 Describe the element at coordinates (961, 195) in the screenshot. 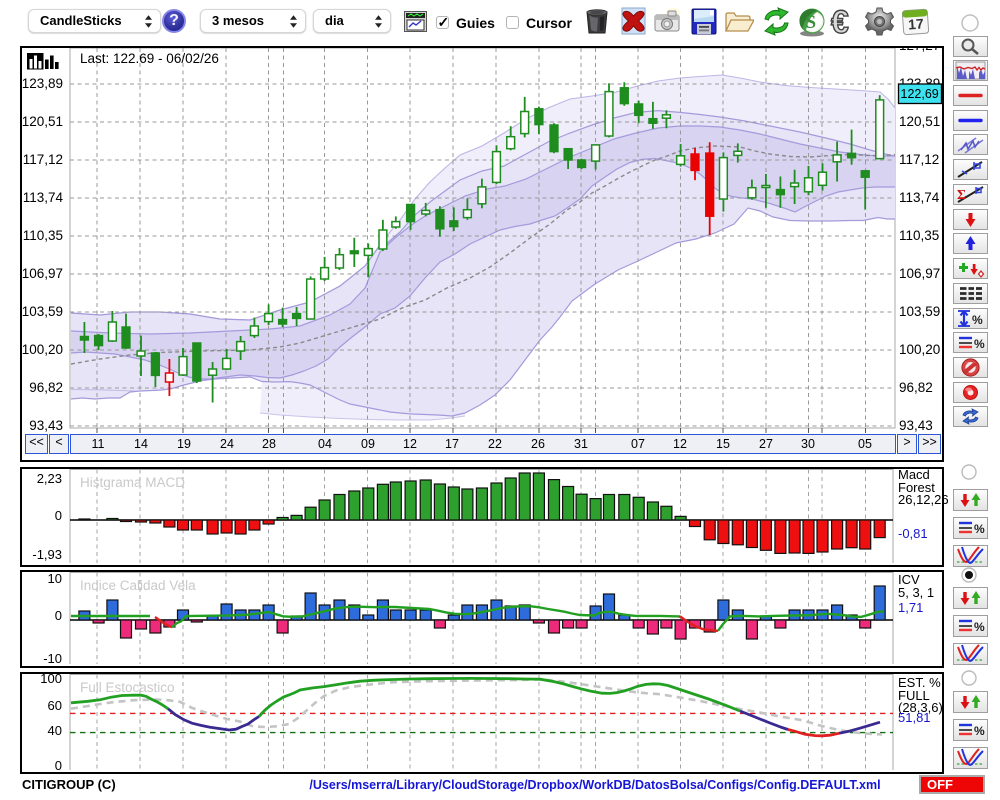

I see `svg-text: Σ` at that location.